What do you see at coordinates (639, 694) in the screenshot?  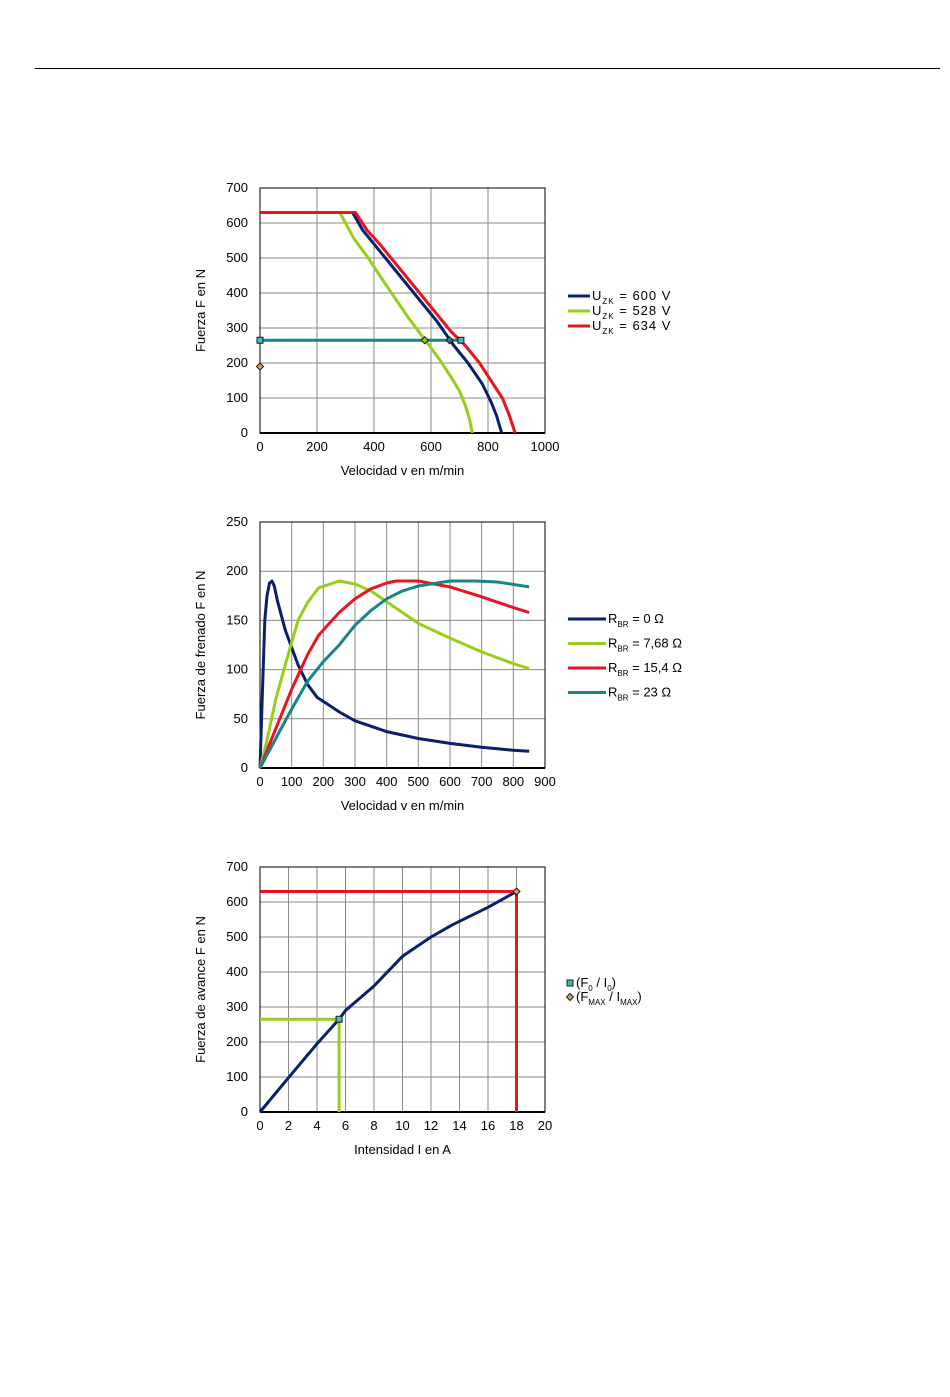 I see `legend-label-4: RBR = 23 Ω` at bounding box center [639, 694].